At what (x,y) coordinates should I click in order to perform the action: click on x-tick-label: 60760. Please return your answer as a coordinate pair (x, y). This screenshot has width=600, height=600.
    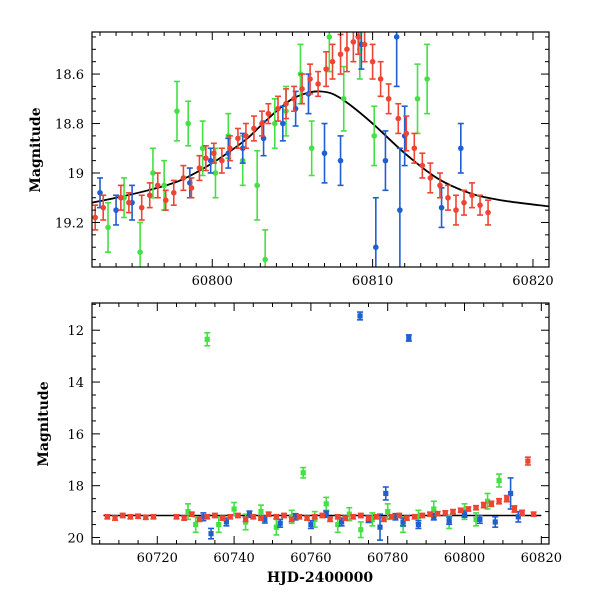
    Looking at the image, I should click on (310, 558).